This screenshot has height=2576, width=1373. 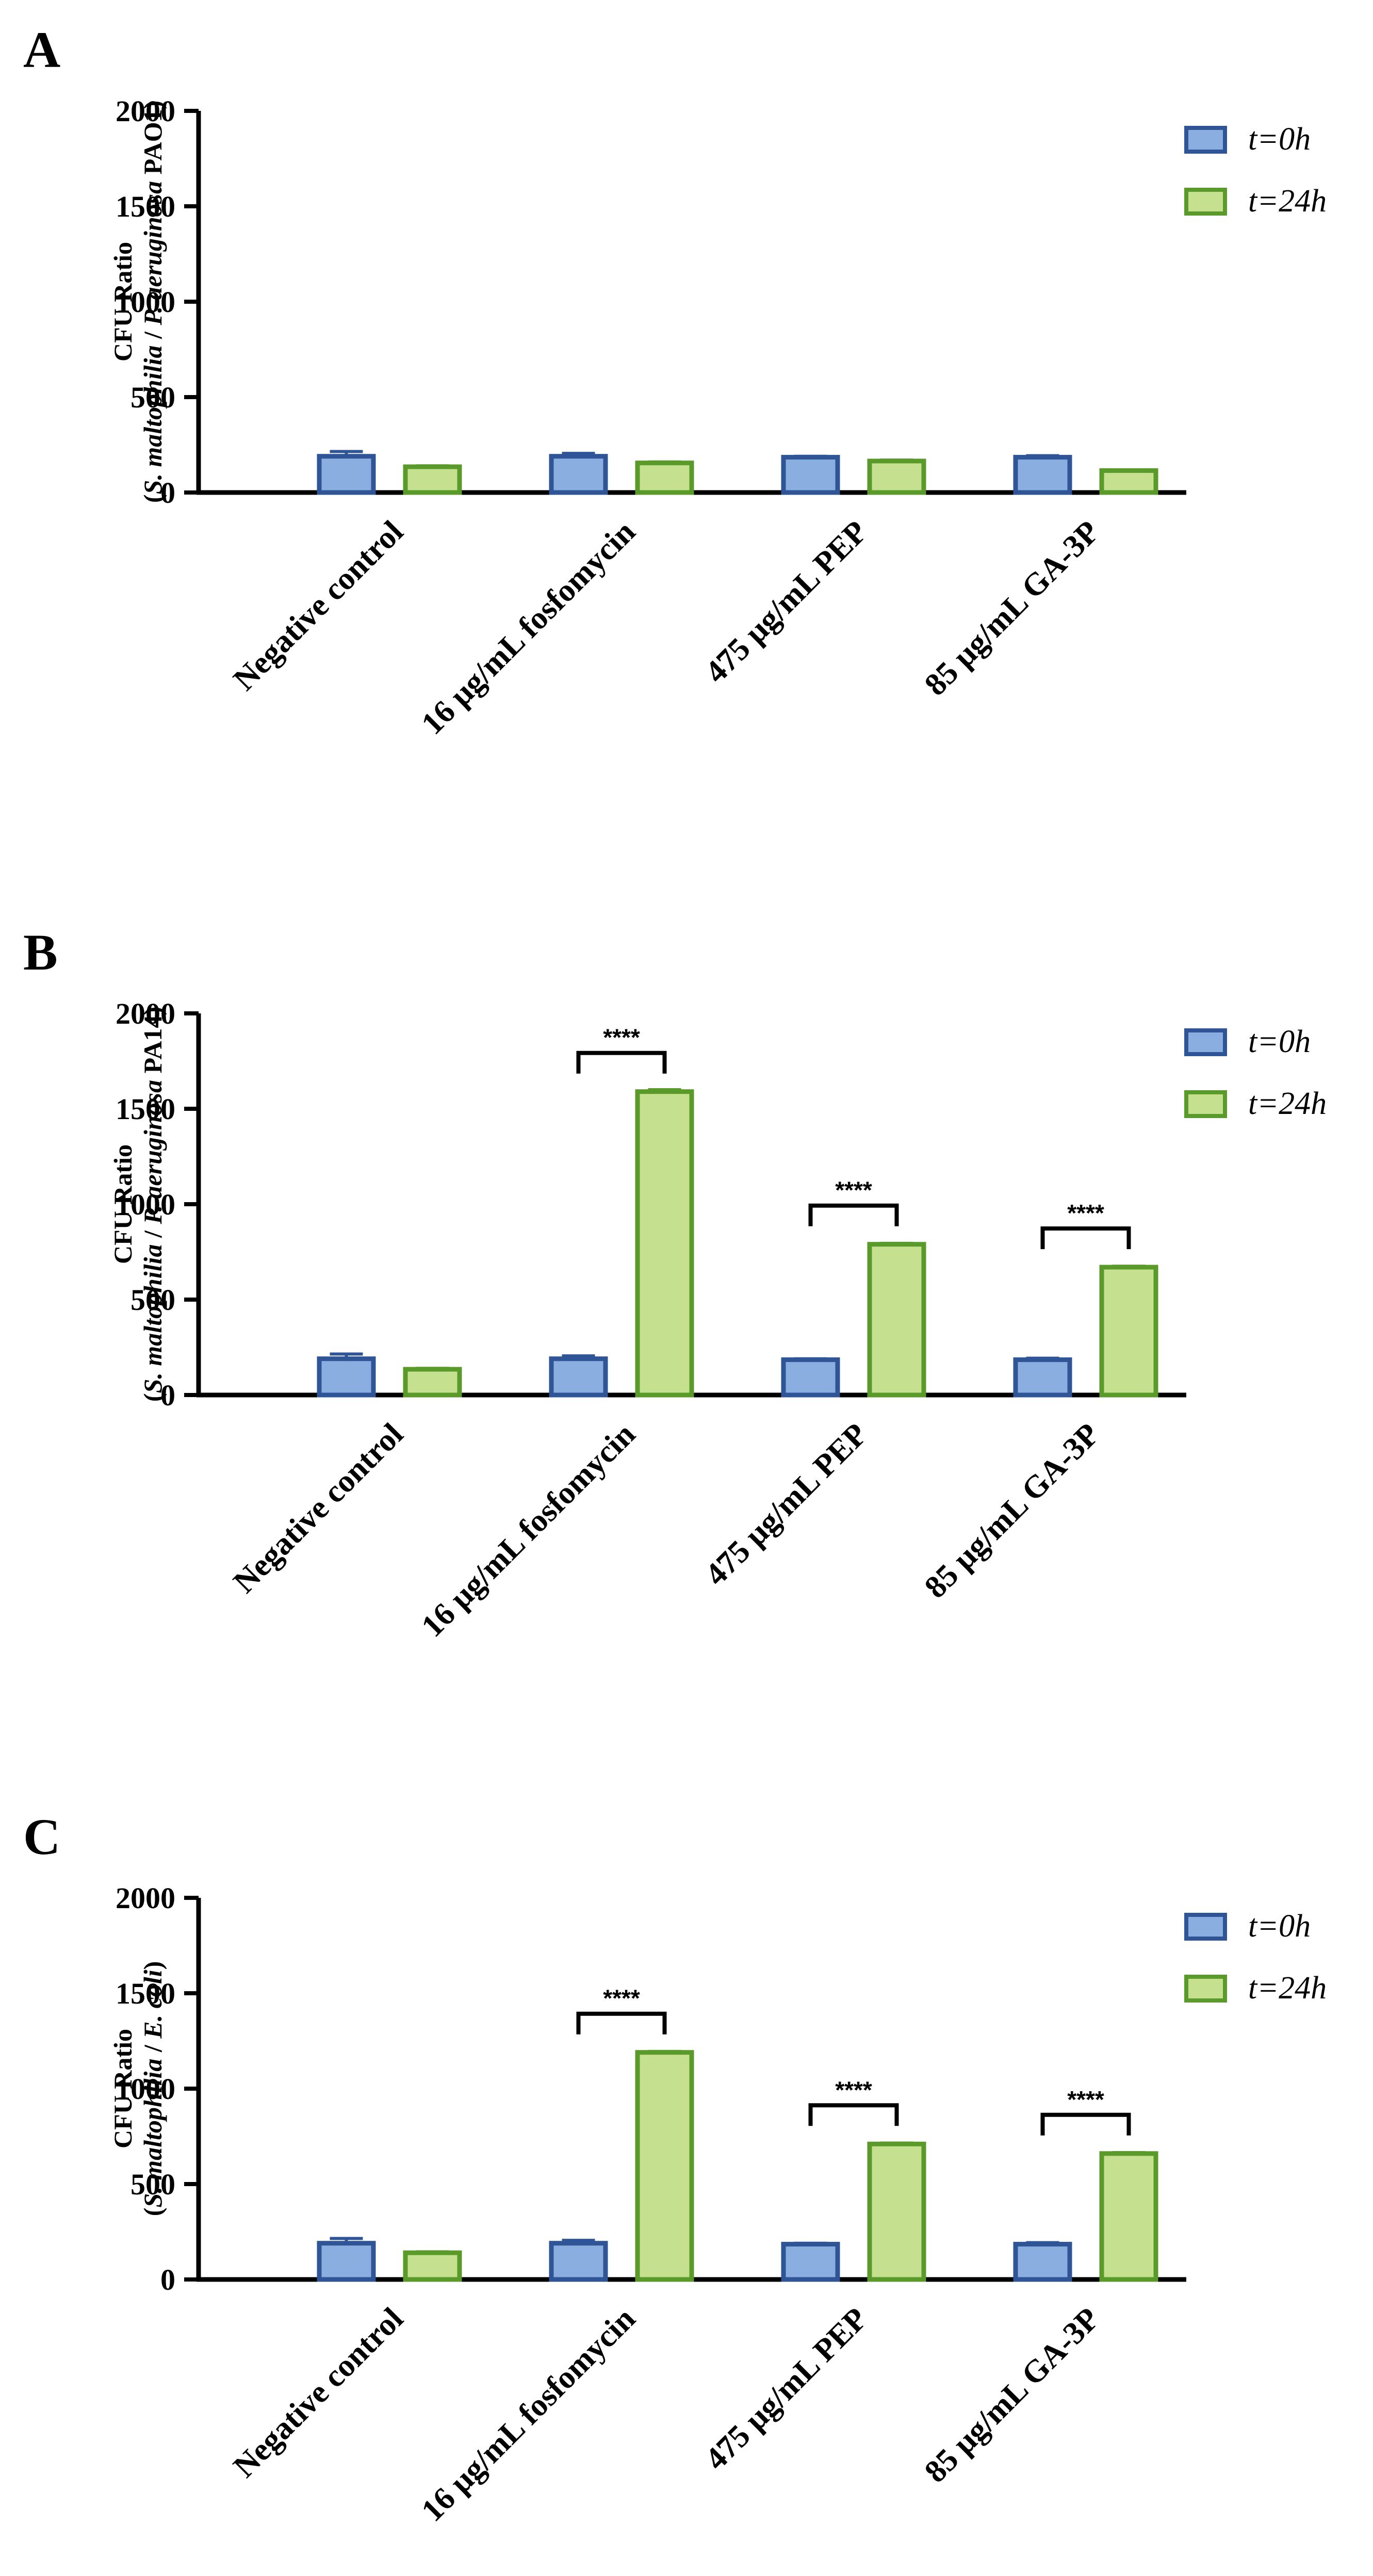 I want to click on y-axis-label-line2: (S. maltophilia / P. aeruginosa PAO1), so click(x=152, y=302).